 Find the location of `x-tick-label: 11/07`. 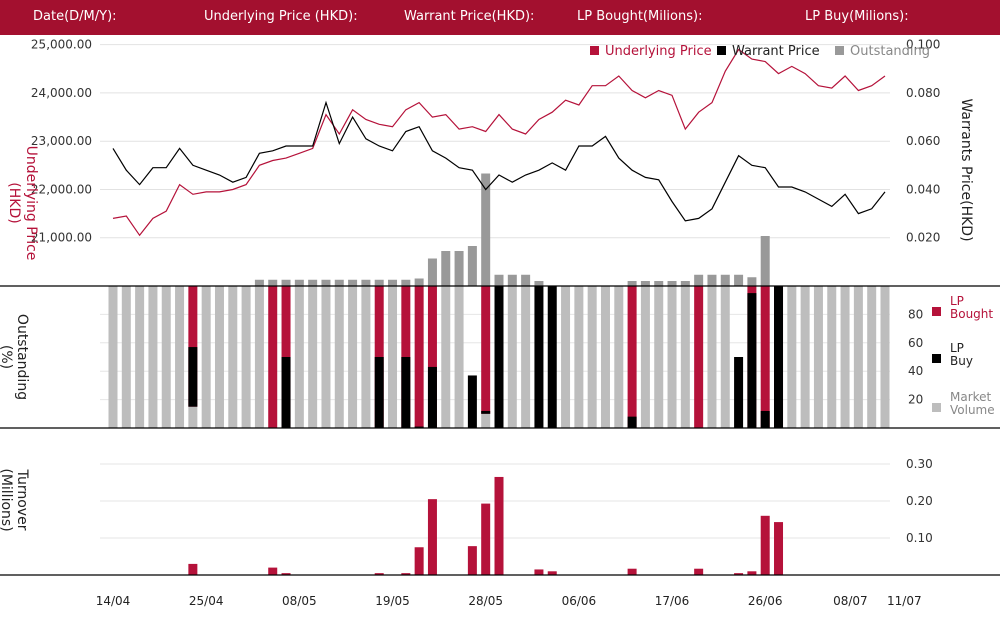

x-tick-label: 11/07 is located at coordinates (904, 601).